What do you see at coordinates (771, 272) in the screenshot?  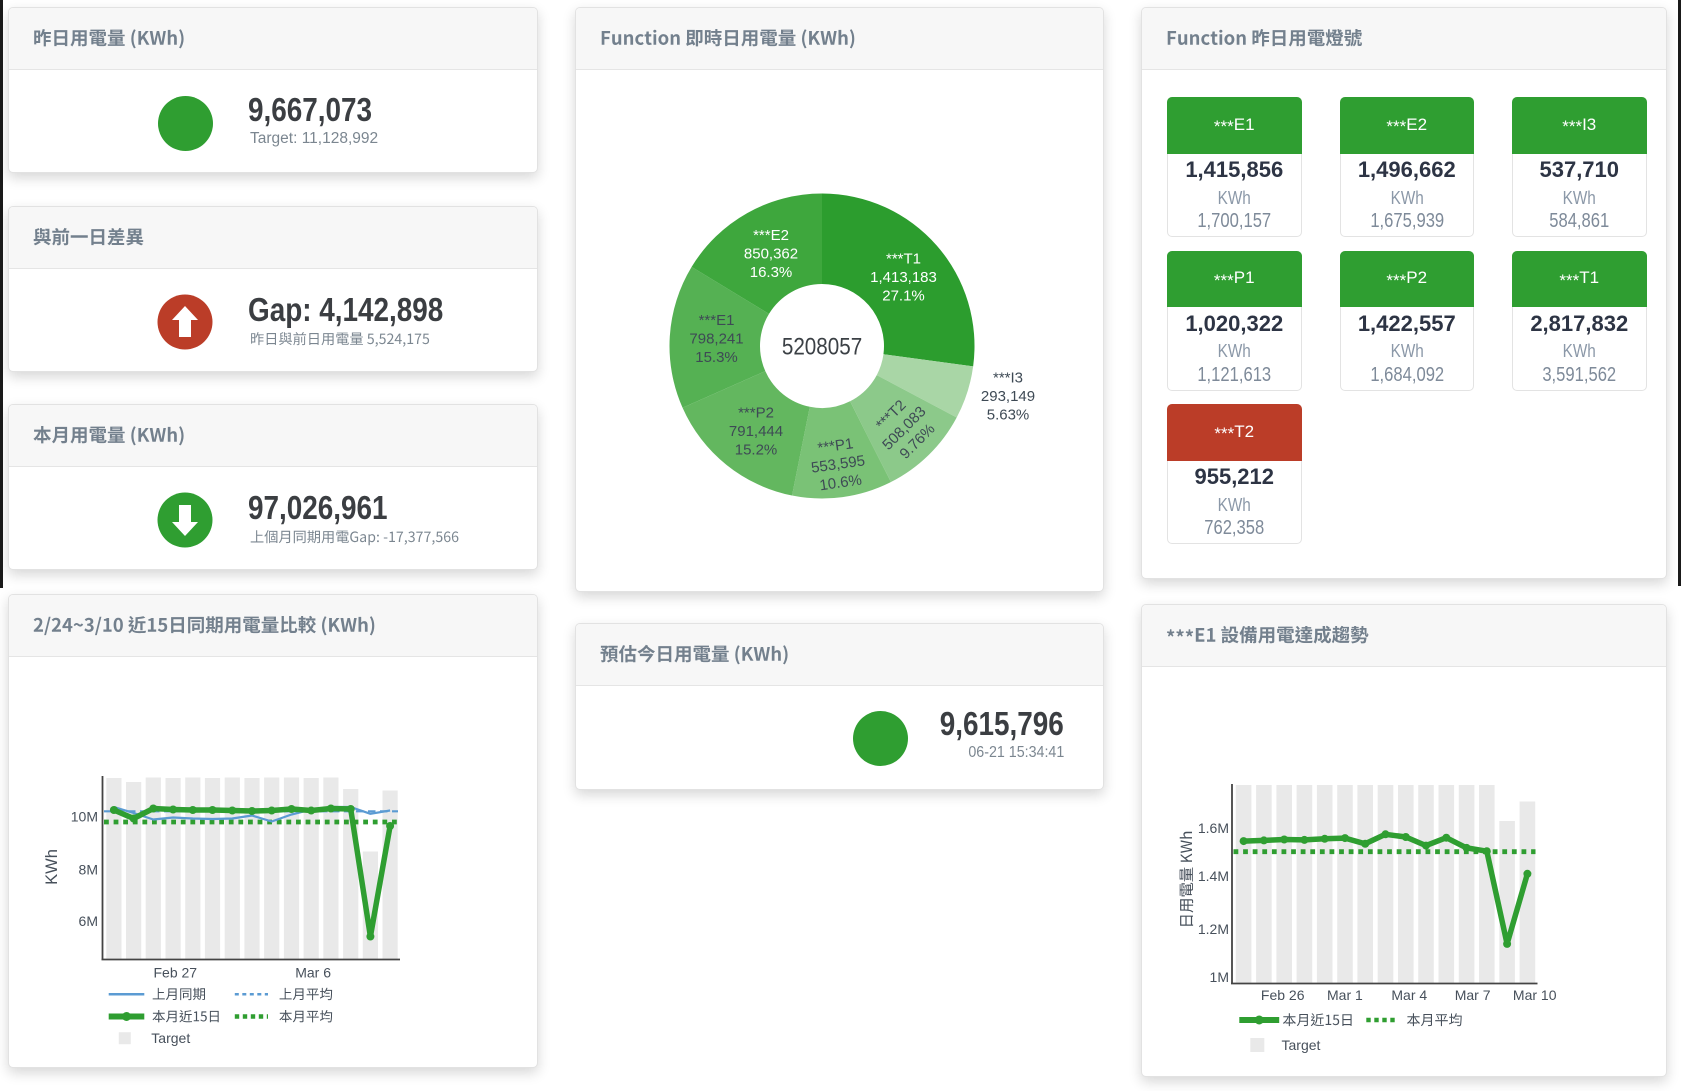 I see `svg-text: 16.3%` at bounding box center [771, 272].